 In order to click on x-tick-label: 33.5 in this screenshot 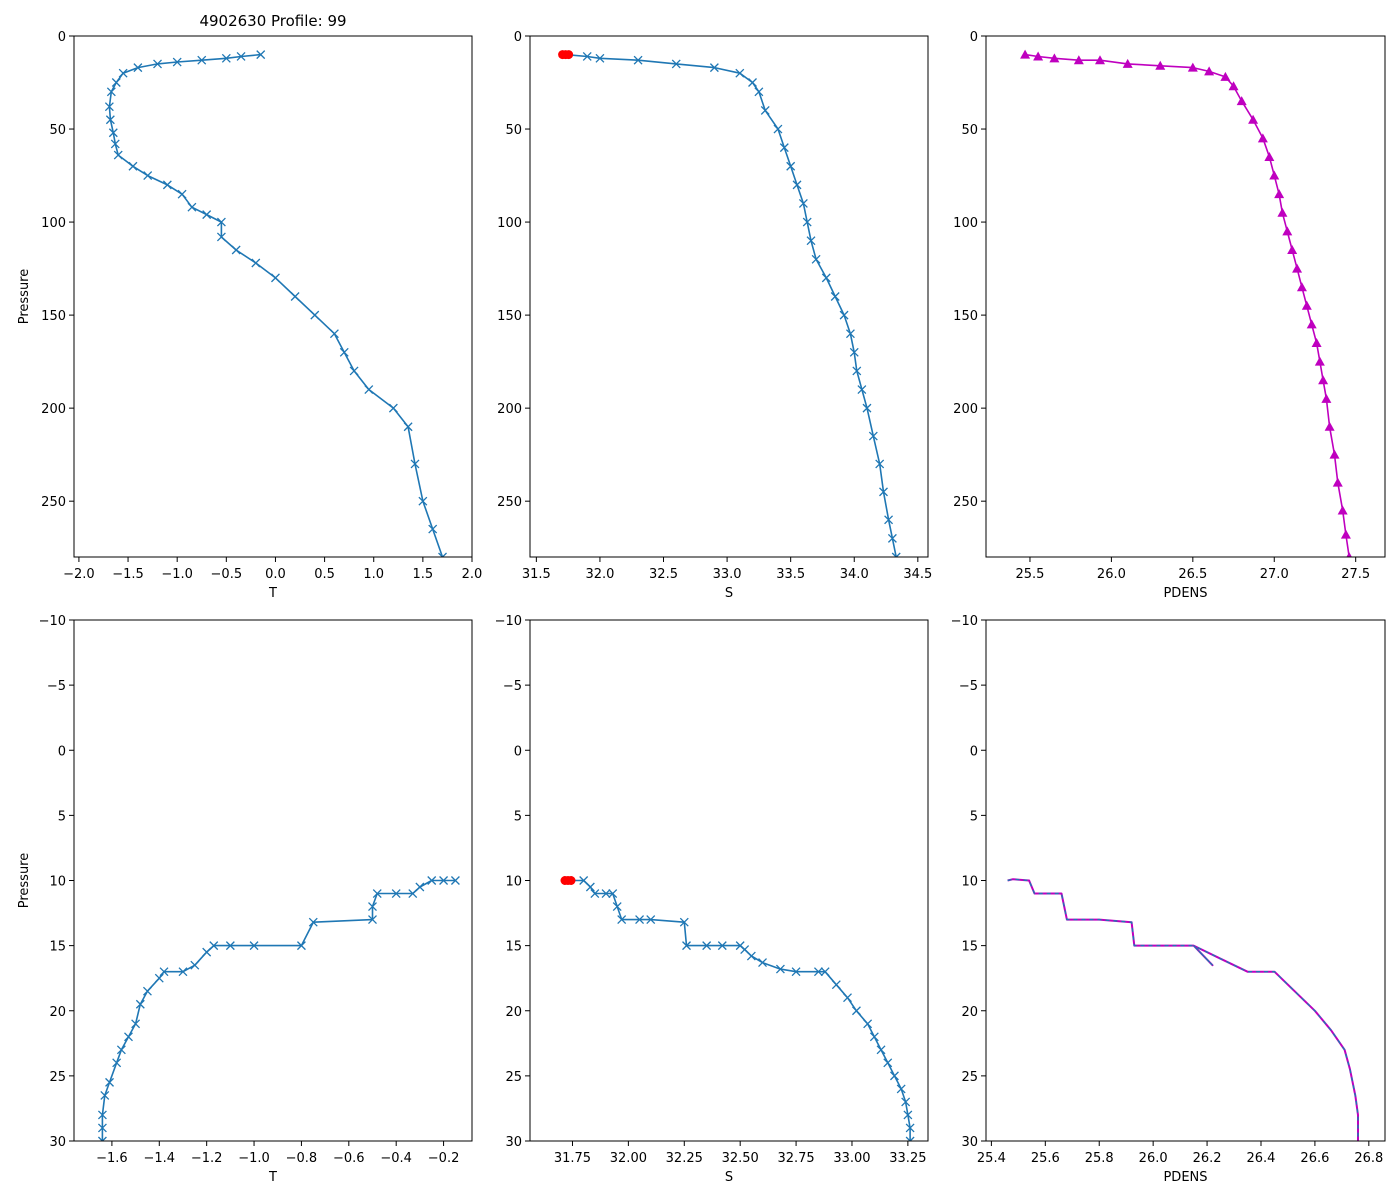, I will do `click(790, 574)`.